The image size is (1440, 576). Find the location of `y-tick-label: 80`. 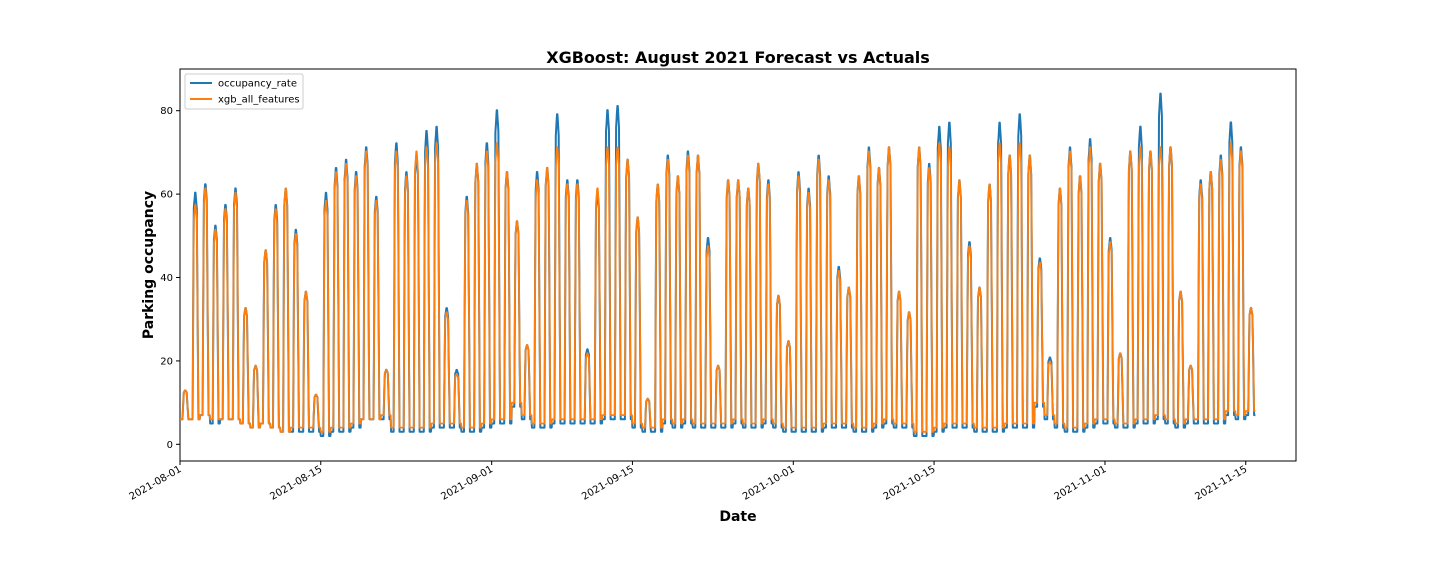

y-tick-label: 80 is located at coordinates (166, 111).